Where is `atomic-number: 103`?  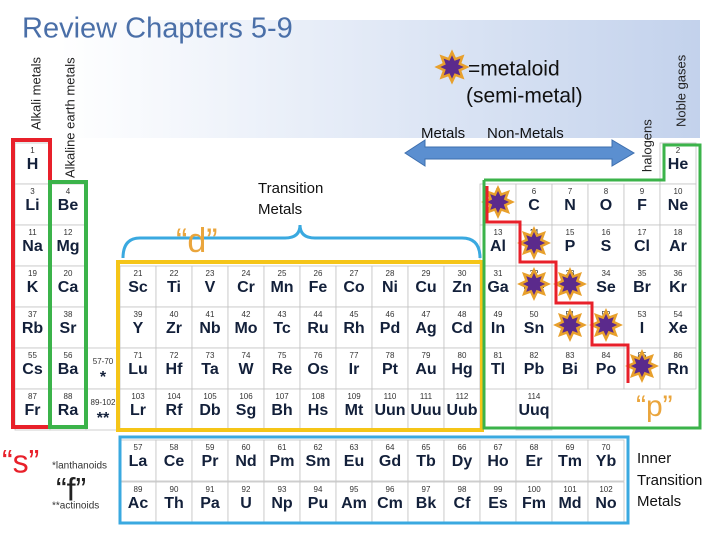 atomic-number: 103 is located at coordinates (138, 396).